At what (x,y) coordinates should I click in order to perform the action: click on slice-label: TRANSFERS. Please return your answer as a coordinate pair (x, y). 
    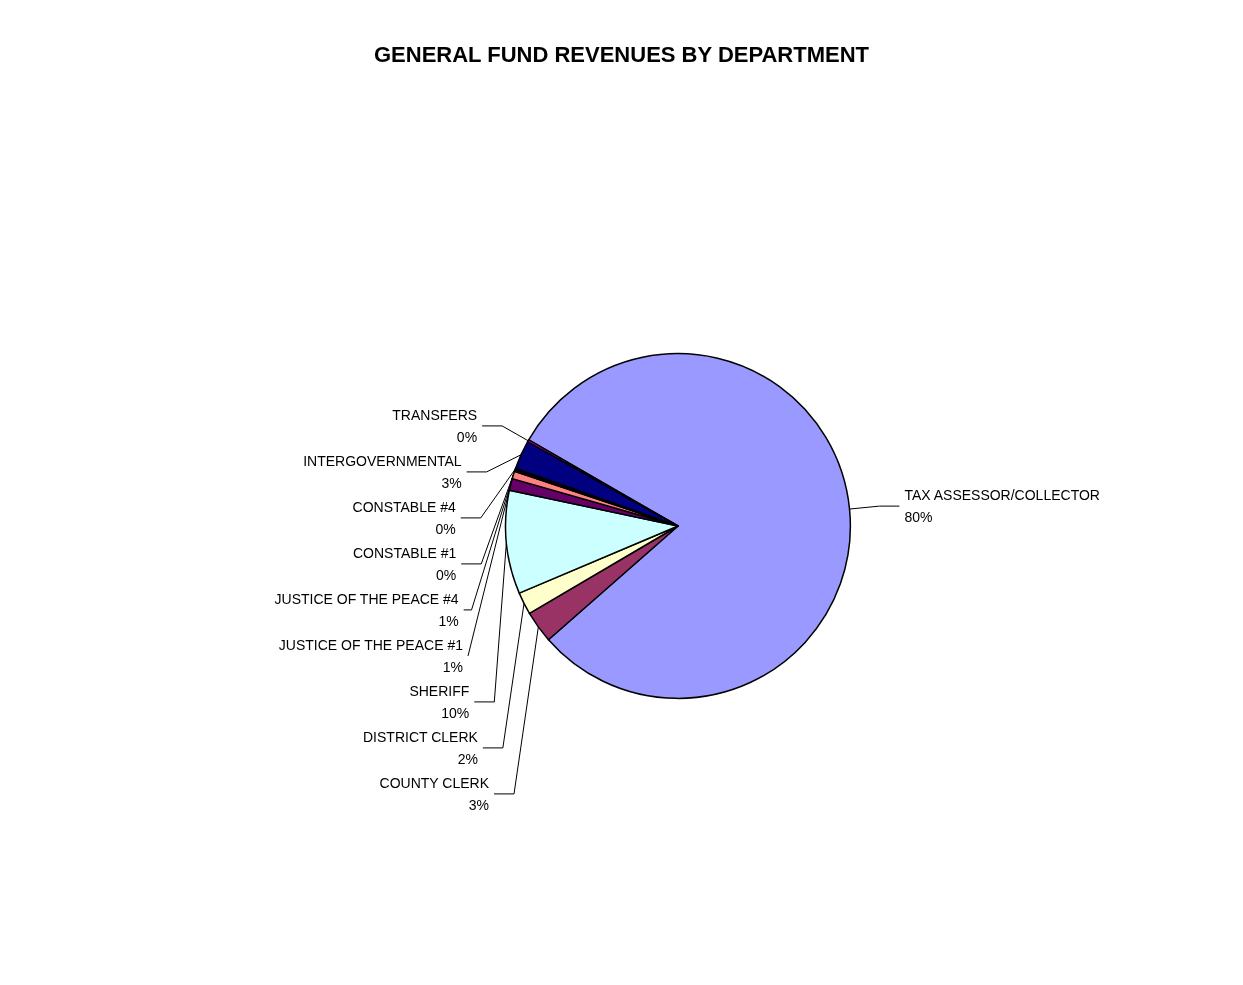
    Looking at the image, I should click on (435, 414).